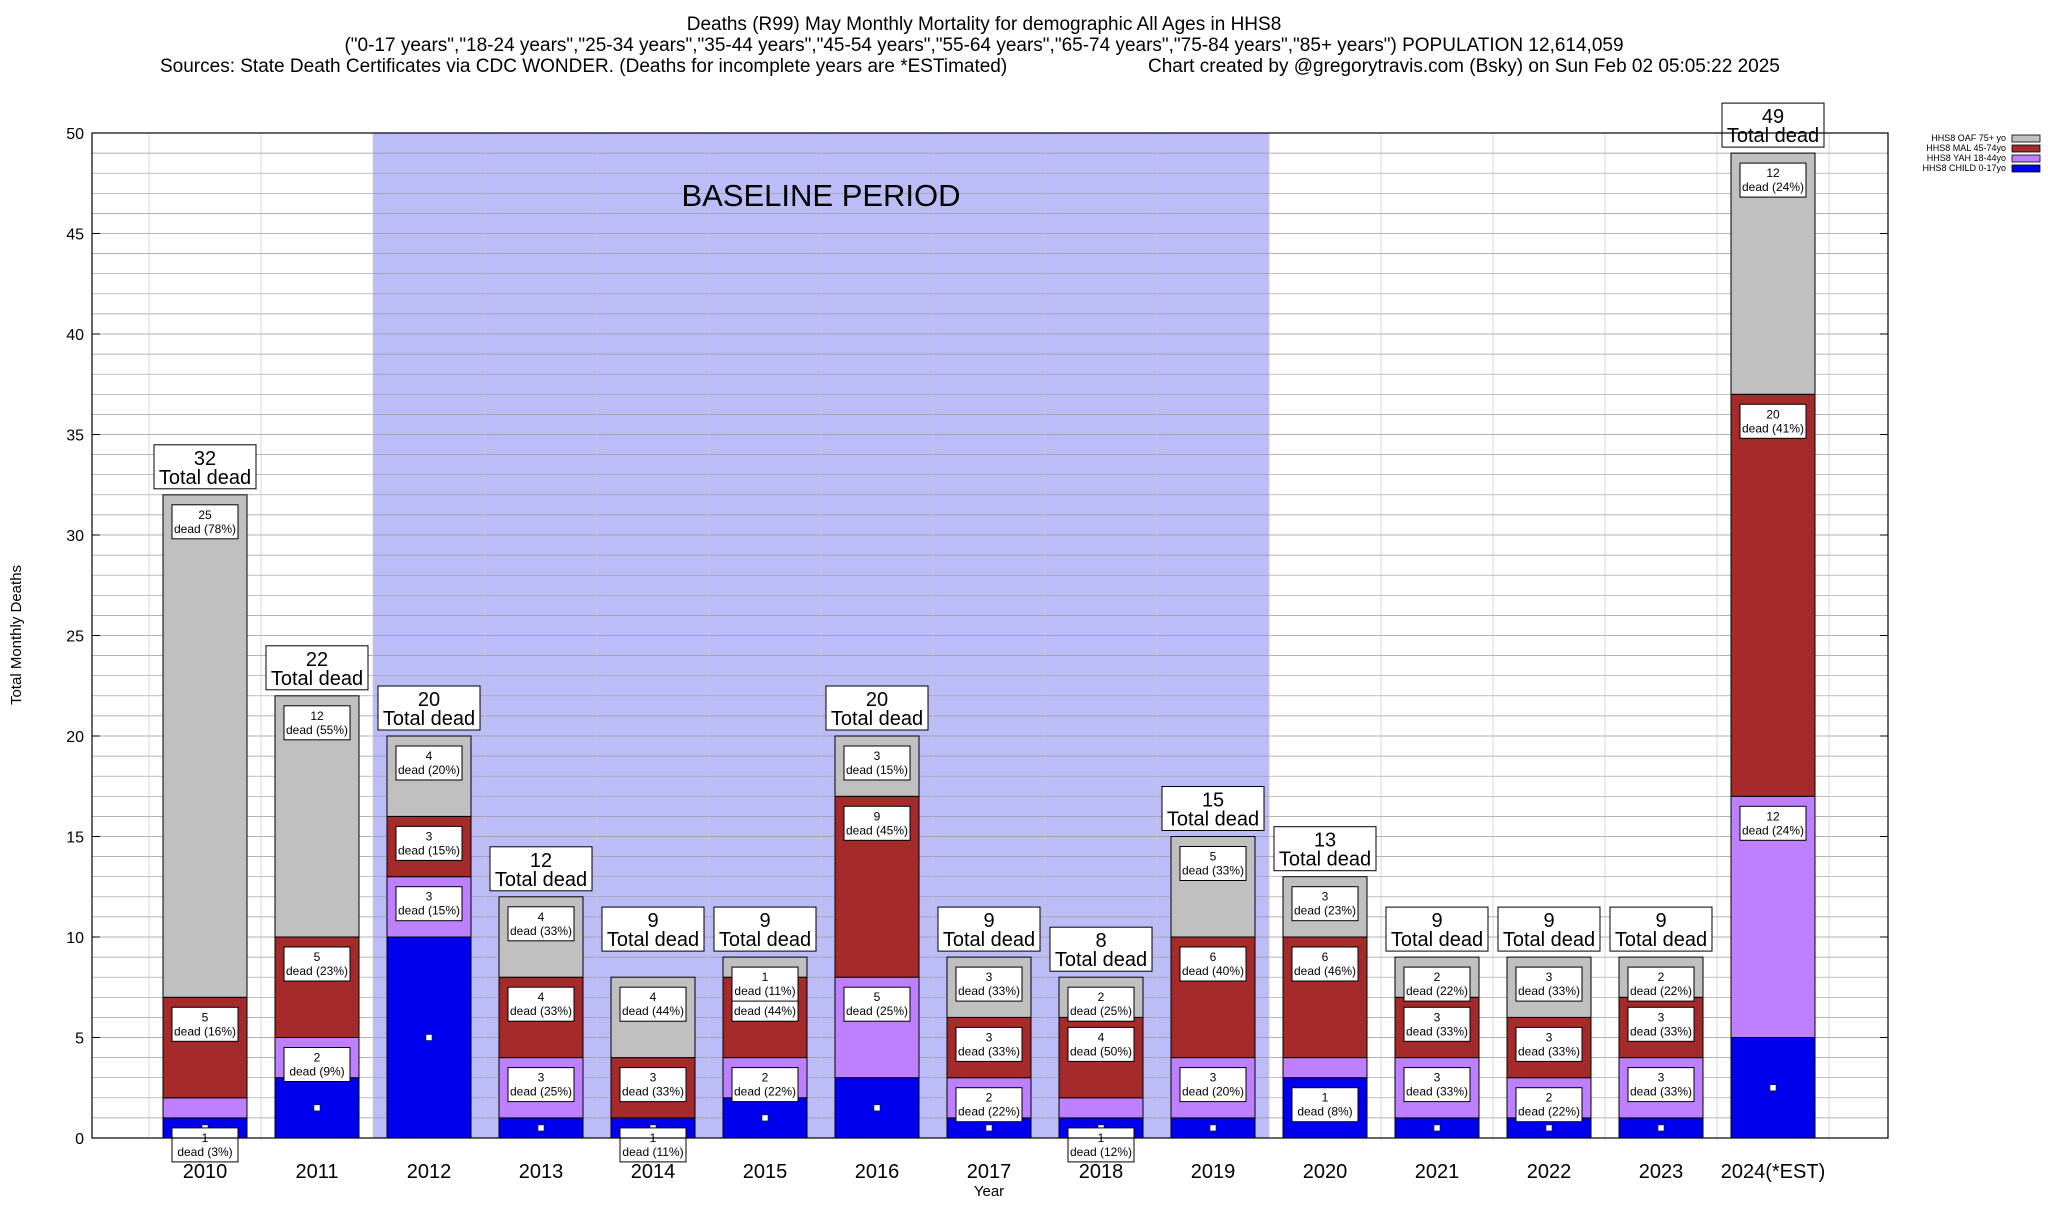  I want to click on segment-label-percent: dead (40%), so click(1213, 971).